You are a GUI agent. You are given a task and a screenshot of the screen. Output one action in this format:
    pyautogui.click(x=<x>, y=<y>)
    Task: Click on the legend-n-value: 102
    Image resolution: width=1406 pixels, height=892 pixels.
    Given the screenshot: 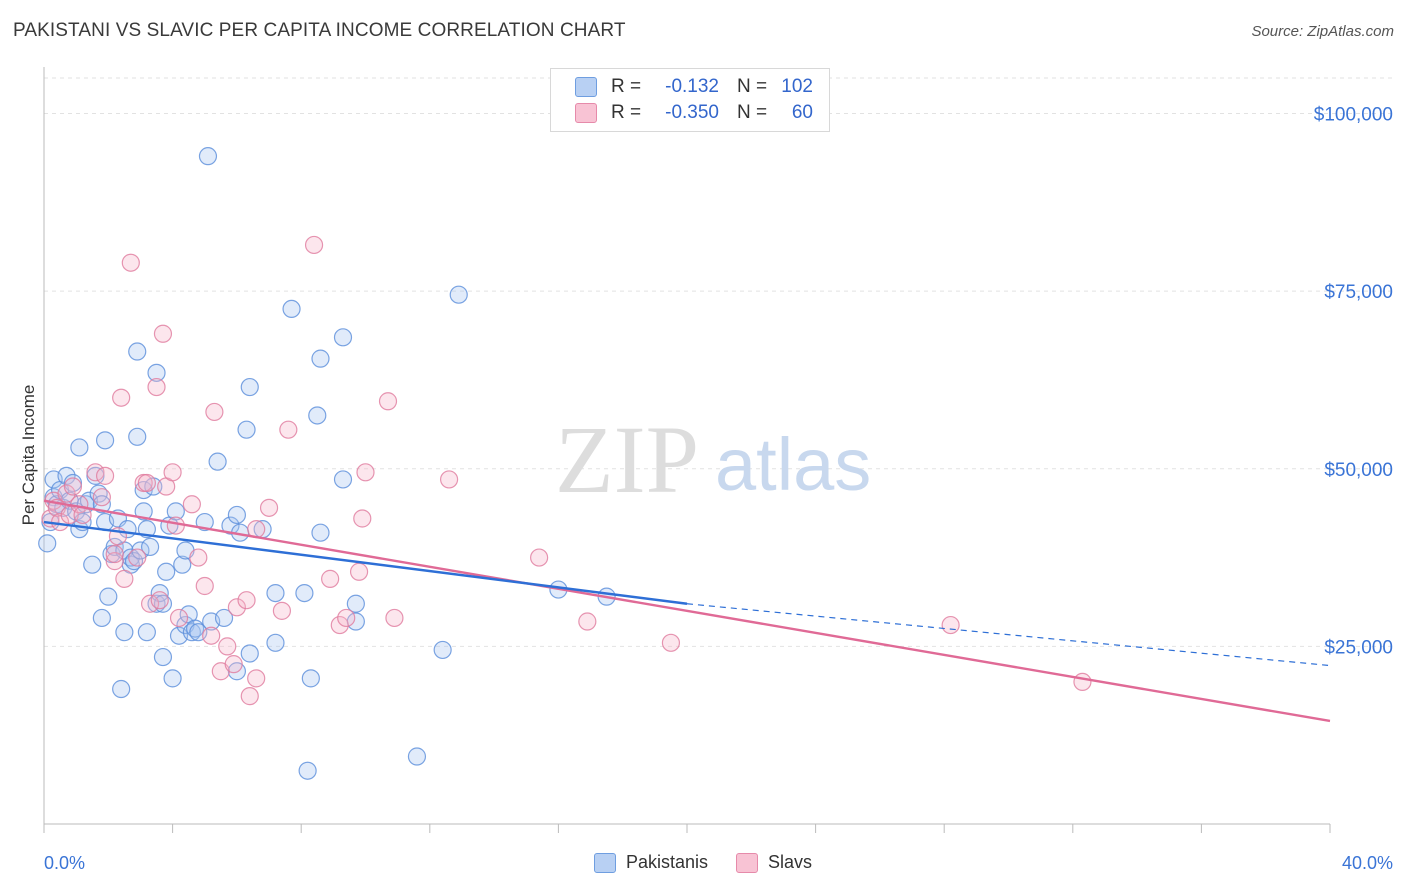 What is the action you would take?
    pyautogui.click(x=797, y=86)
    